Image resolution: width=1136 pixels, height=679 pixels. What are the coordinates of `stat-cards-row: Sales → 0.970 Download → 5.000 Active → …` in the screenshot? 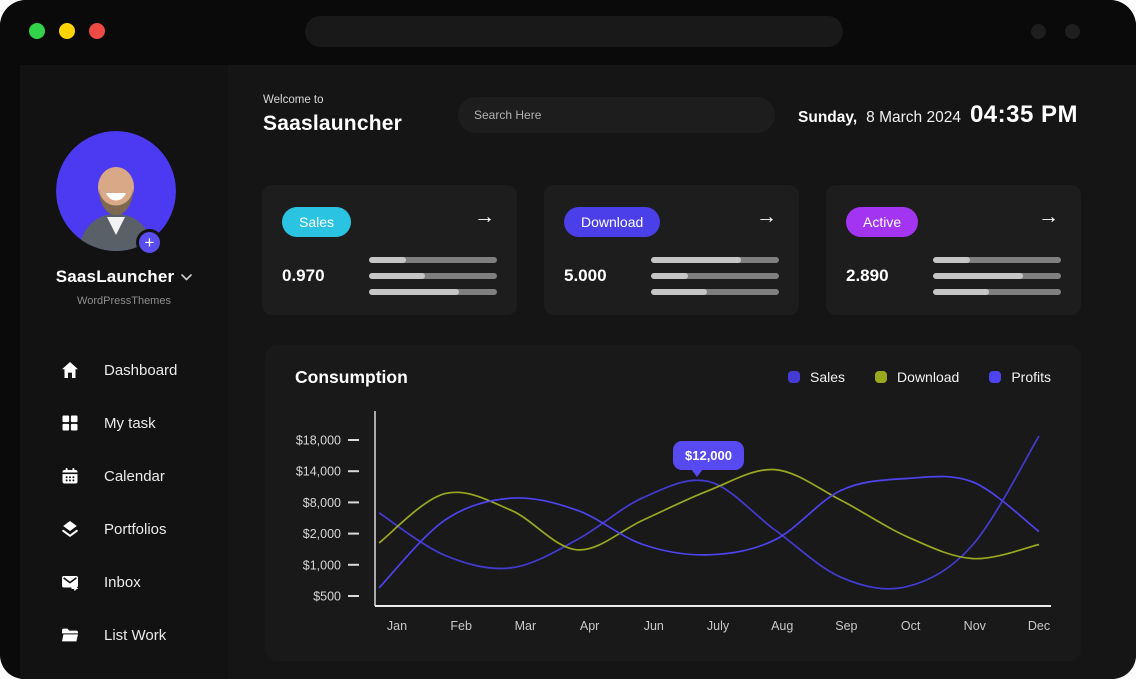 It's located at (671, 250).